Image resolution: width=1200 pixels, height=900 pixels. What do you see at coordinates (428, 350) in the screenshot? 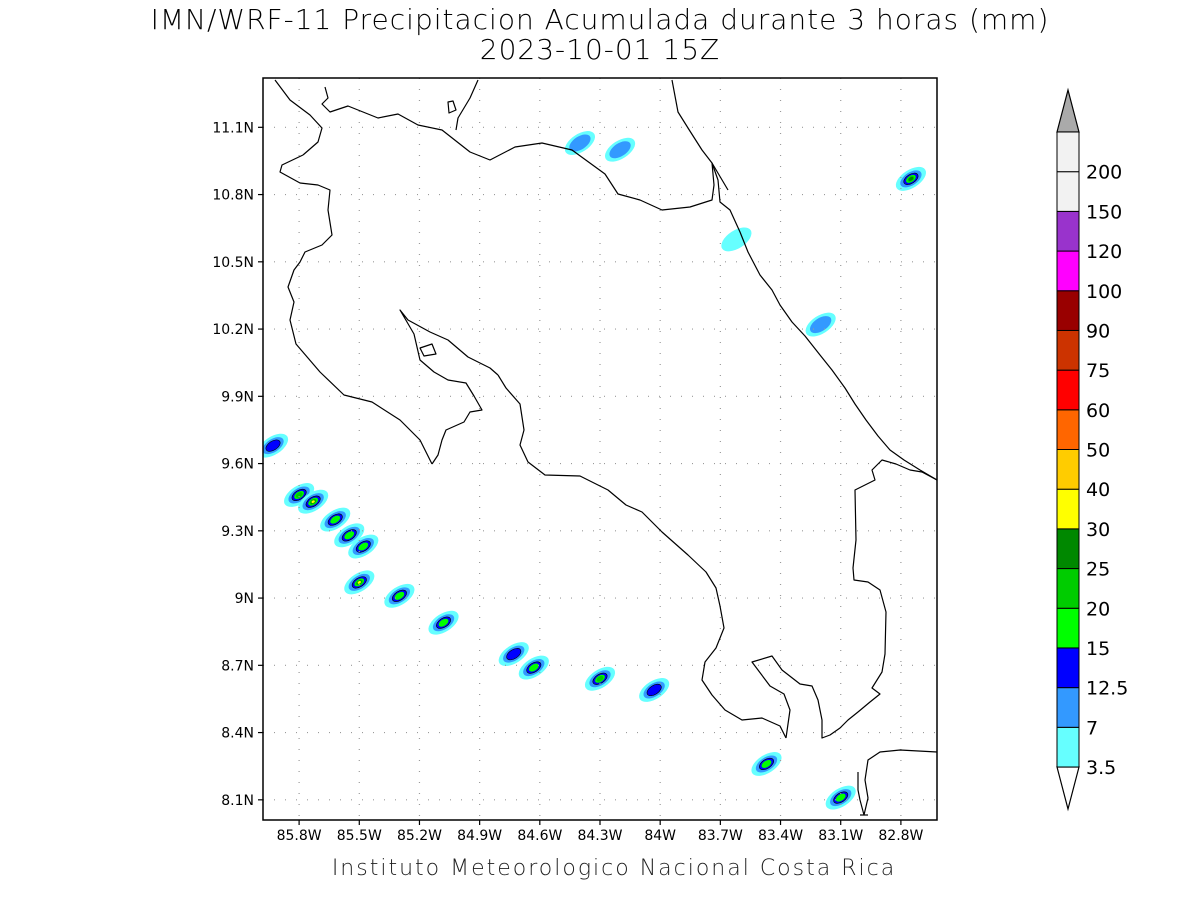
I see `nicoya-islet` at bounding box center [428, 350].